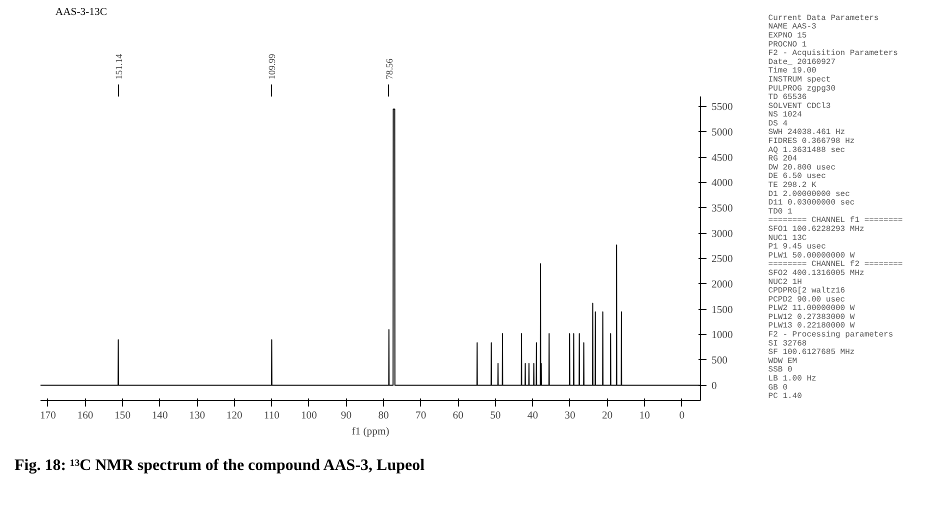 This screenshot has height=509, width=937. Describe the element at coordinates (220, 465) in the screenshot. I see `caption: Fig. 18: ¹³C NMR spectrum of the compound AAS-3, Lupeol` at that location.